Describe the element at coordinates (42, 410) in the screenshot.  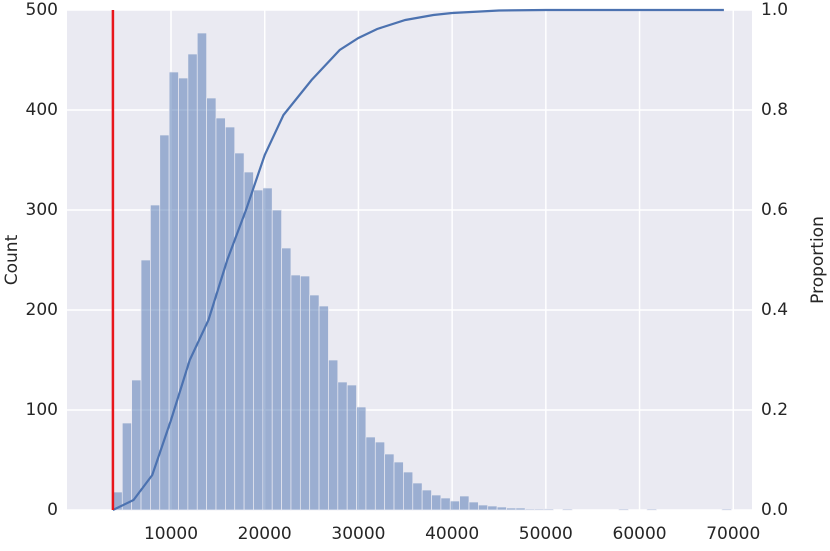
I see `y-tick-label: 100` at that location.